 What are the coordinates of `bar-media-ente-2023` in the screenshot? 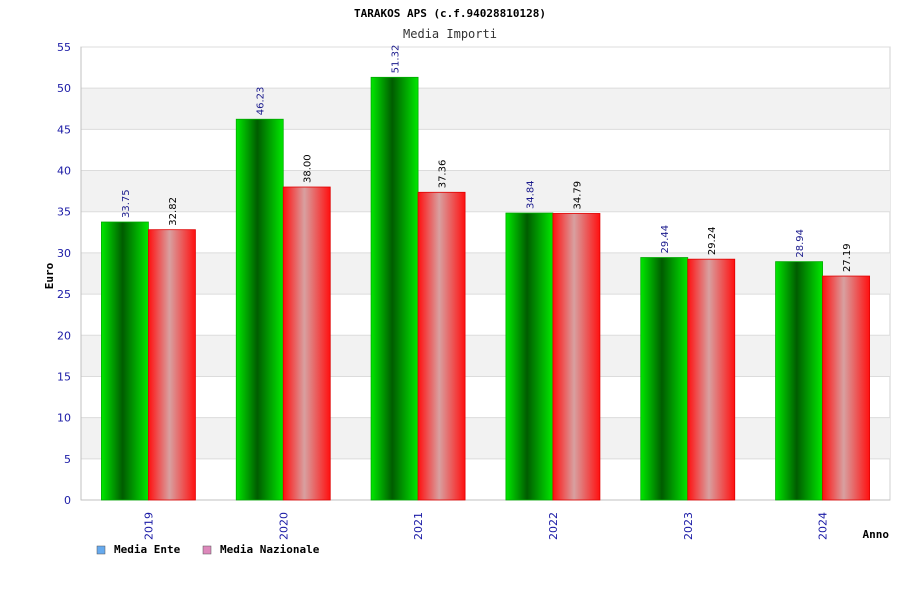 It's located at (664, 379).